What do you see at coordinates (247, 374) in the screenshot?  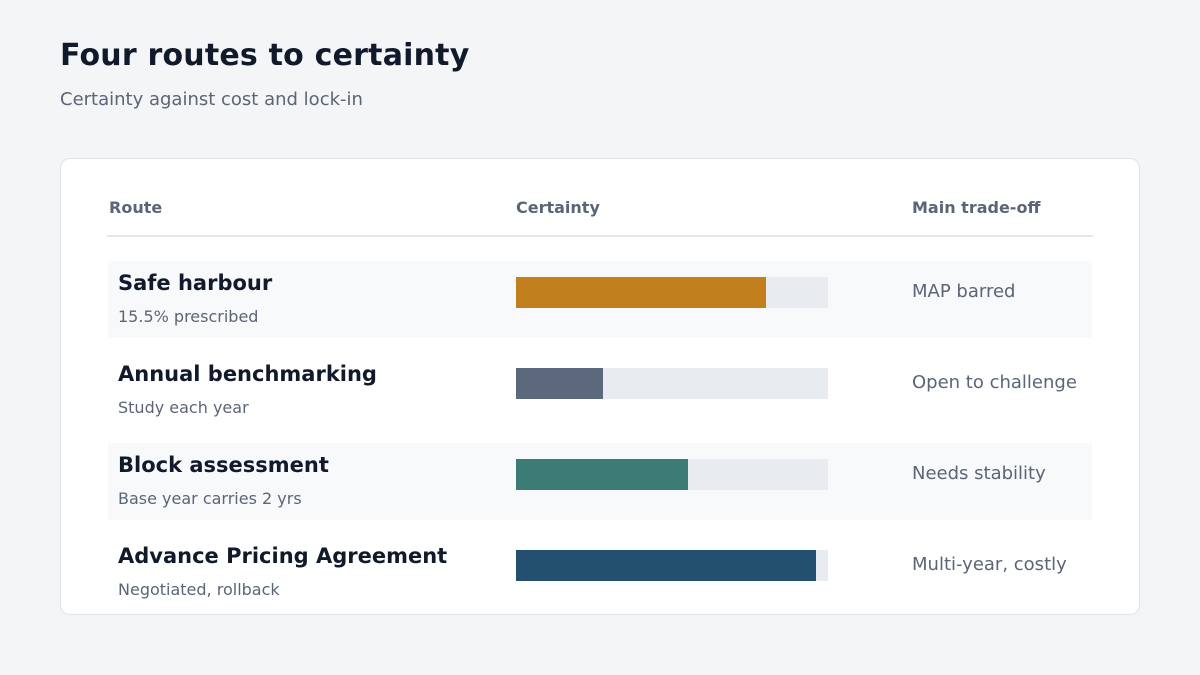 I see `route-name: Annual benchmarking` at bounding box center [247, 374].